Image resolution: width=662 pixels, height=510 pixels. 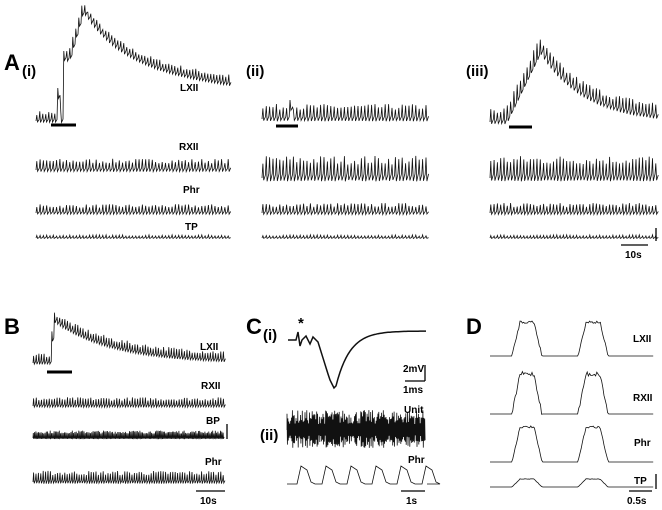 What do you see at coordinates (133, 210) in the screenshot?
I see `trace-a1-phr` at bounding box center [133, 210].